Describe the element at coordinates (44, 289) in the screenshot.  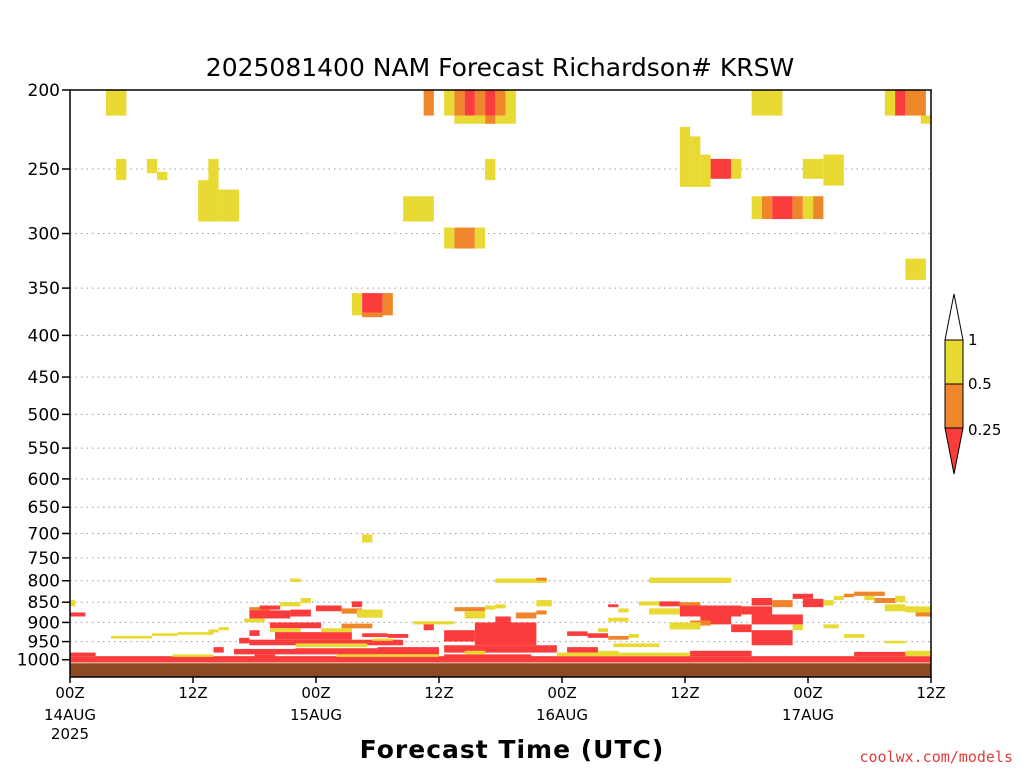
I see `y-tick-label: 350` at that location.